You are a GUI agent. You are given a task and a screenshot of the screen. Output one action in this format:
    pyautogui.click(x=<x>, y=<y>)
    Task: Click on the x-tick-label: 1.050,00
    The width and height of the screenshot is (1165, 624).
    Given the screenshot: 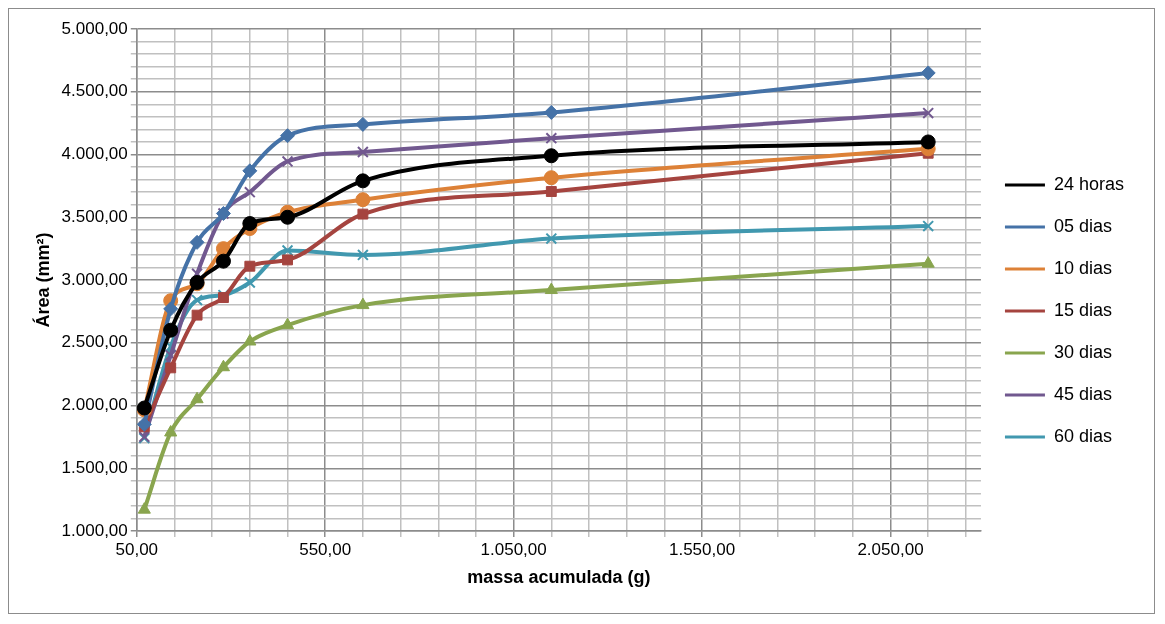 What is the action you would take?
    pyautogui.click(x=513, y=549)
    